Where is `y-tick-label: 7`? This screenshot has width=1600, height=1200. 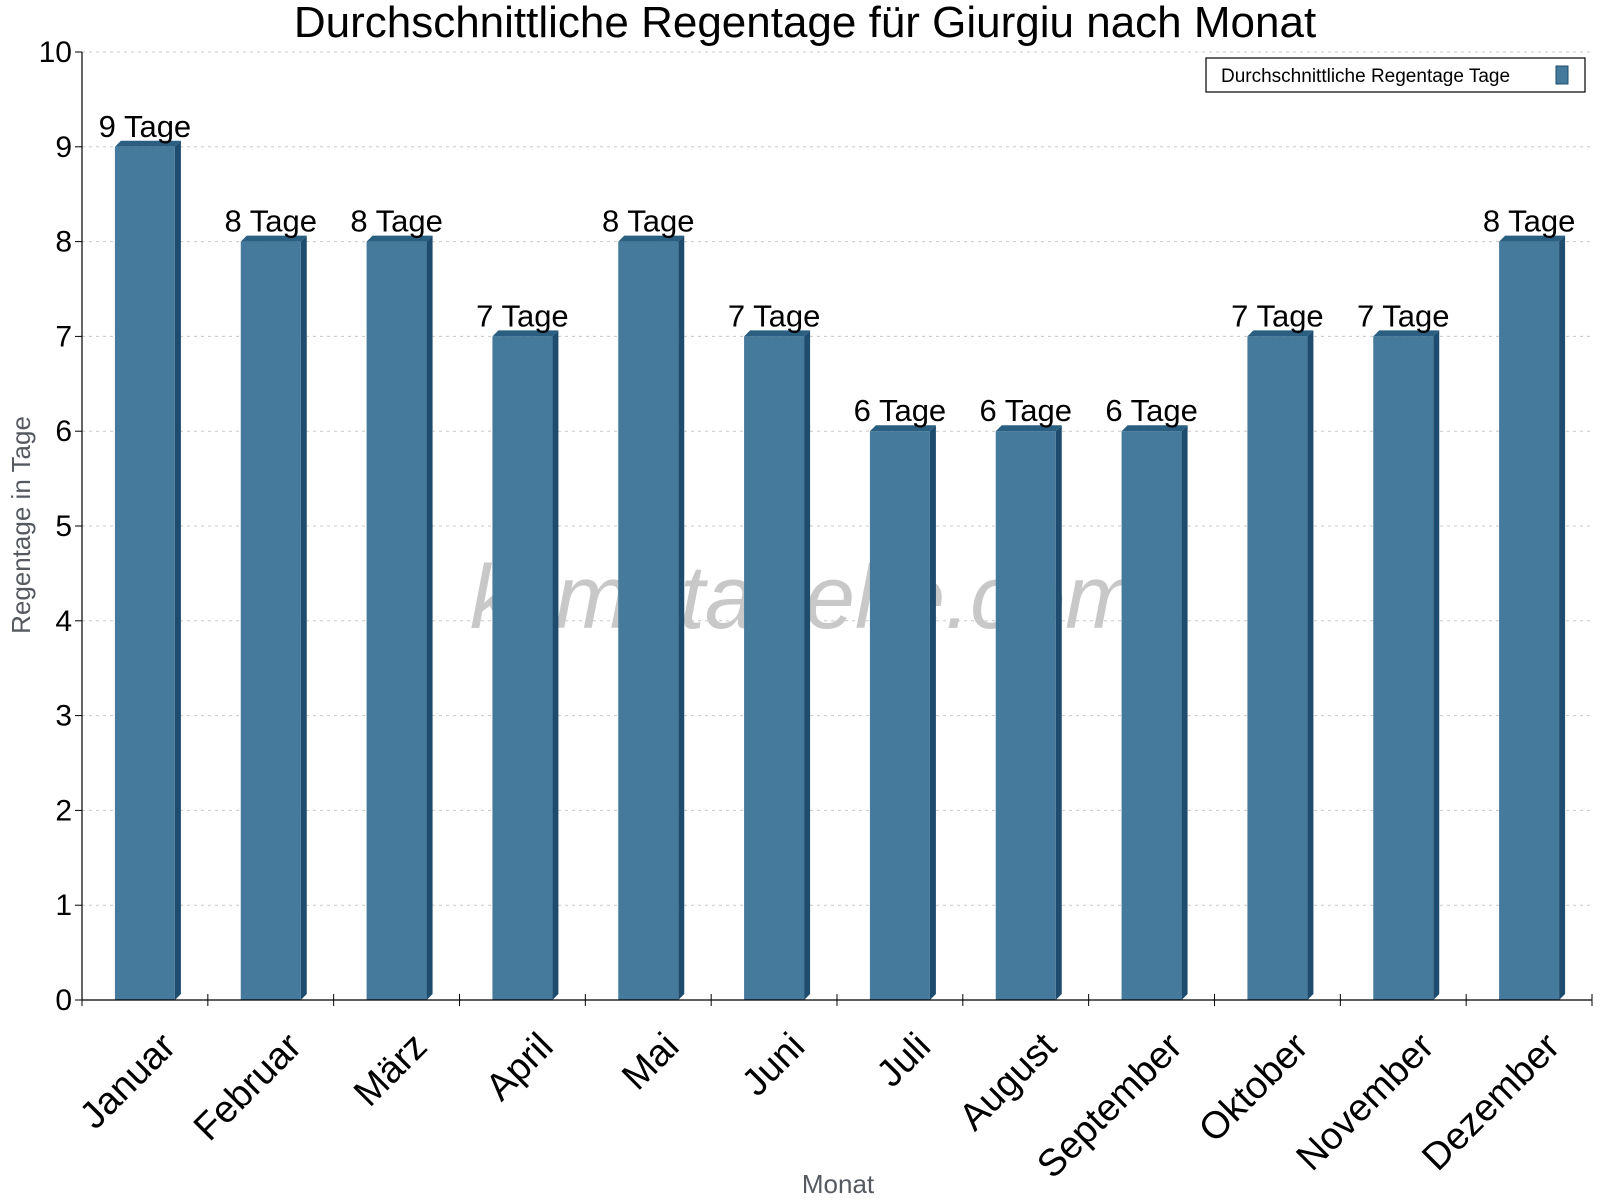
y-tick-label: 7 is located at coordinates (63, 336).